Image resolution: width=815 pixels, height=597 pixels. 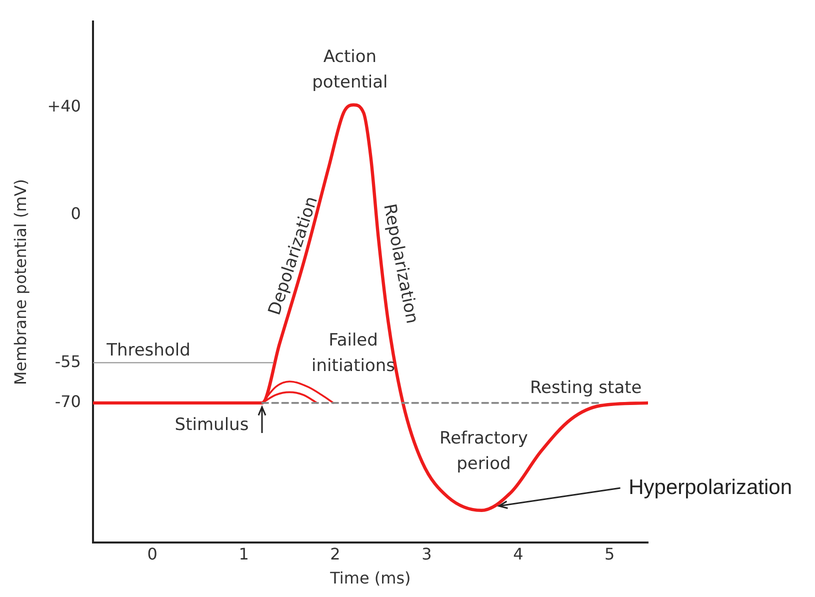 I want to click on annotation: Resting state, so click(x=586, y=388).